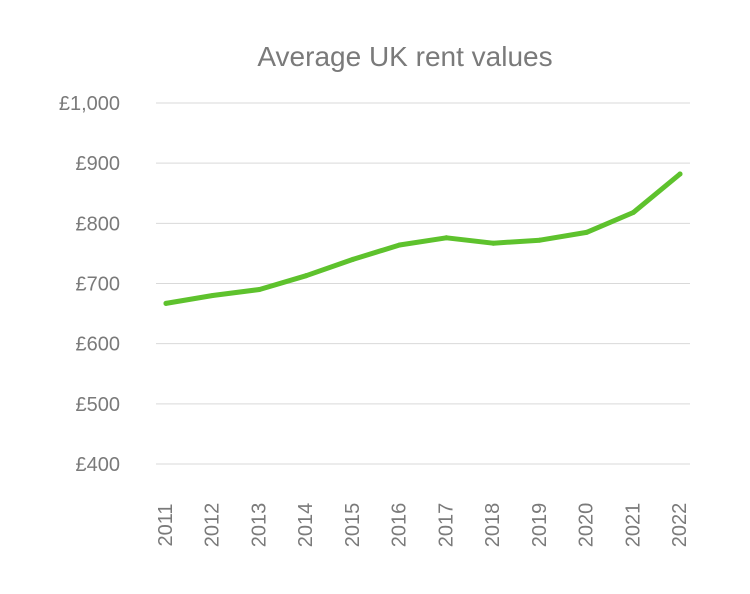 The height and width of the screenshot is (594, 750). What do you see at coordinates (540, 525) in the screenshot?
I see `x-tick-label: 2019` at bounding box center [540, 525].